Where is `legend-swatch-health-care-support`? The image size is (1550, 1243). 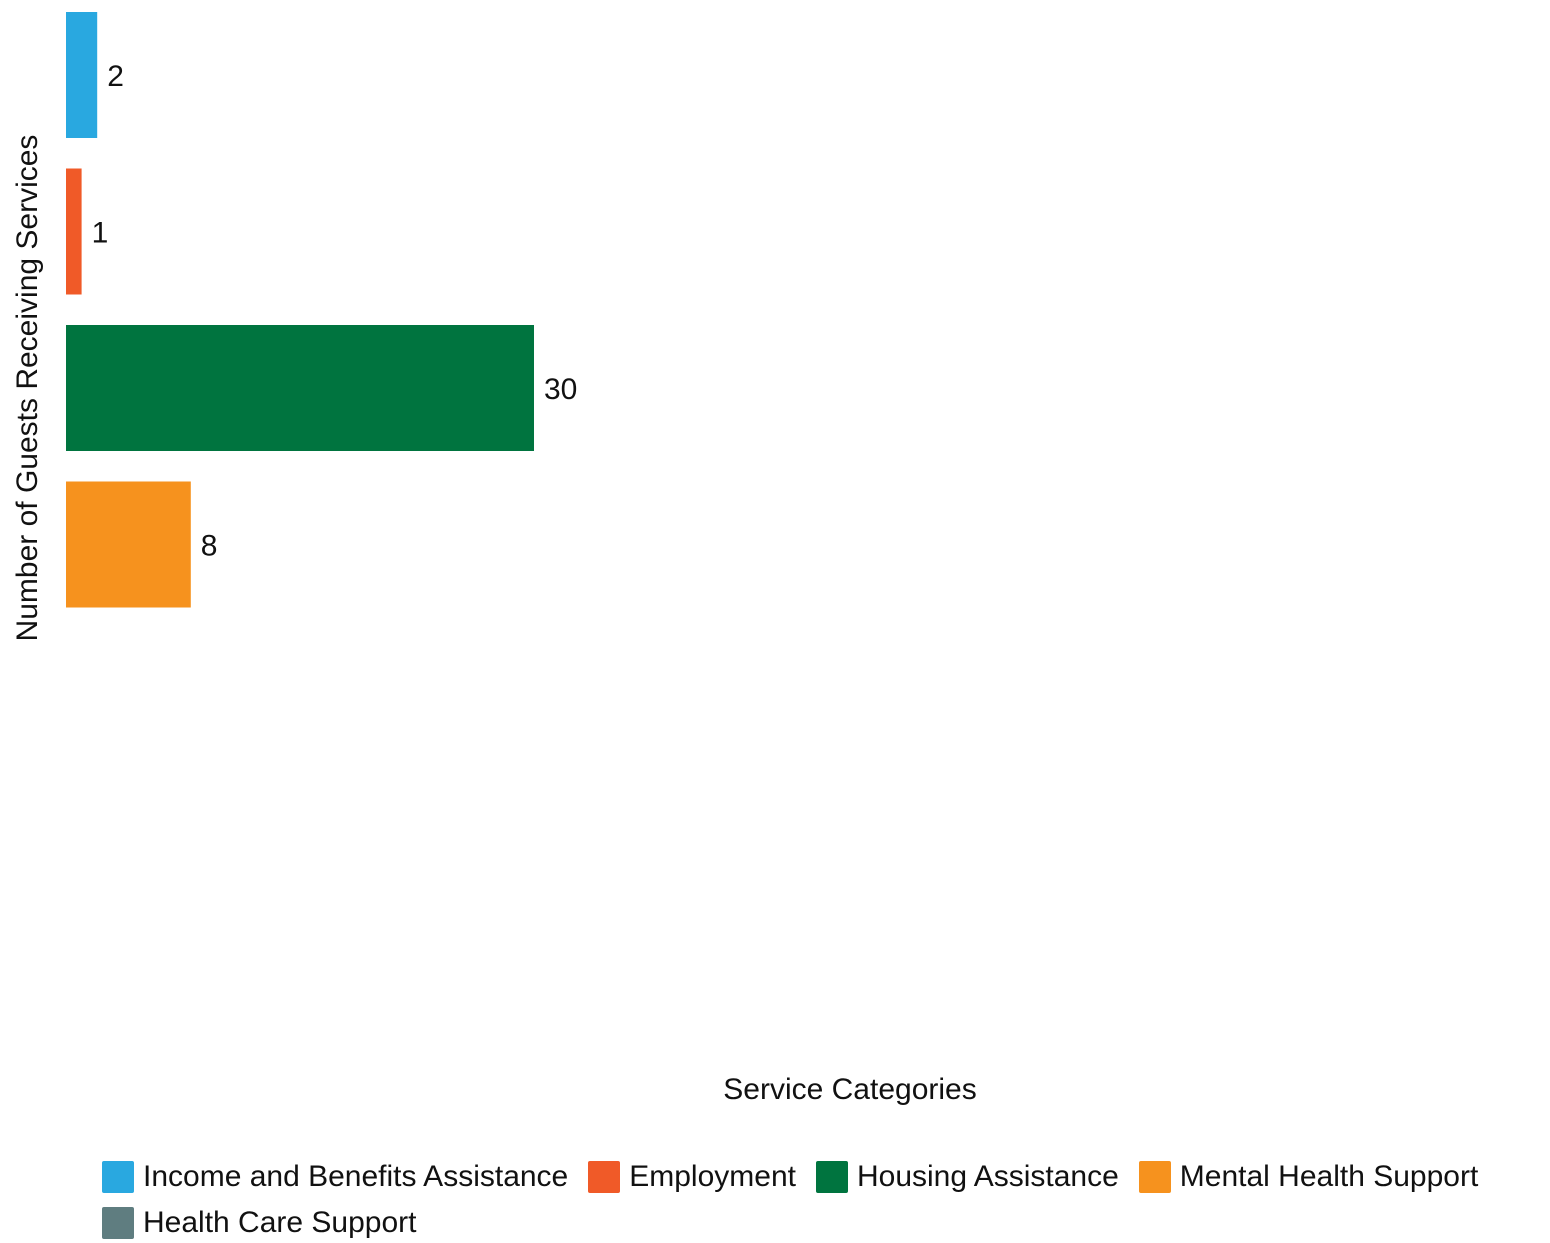
legend-swatch-health-care-support is located at coordinates (118, 1223).